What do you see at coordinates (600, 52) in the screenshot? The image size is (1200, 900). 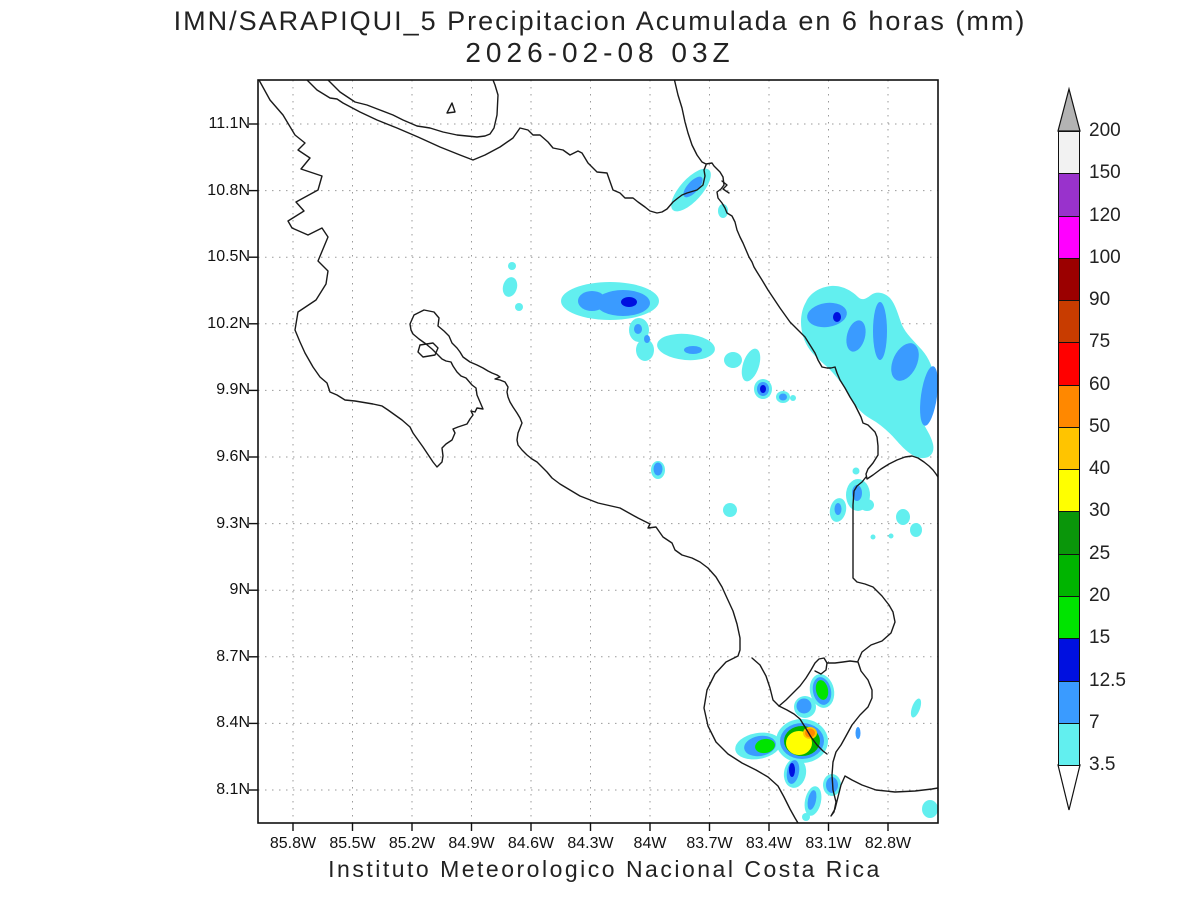 I see `plot-subtitle-datetime: 2026-02-08 03Z` at bounding box center [600, 52].